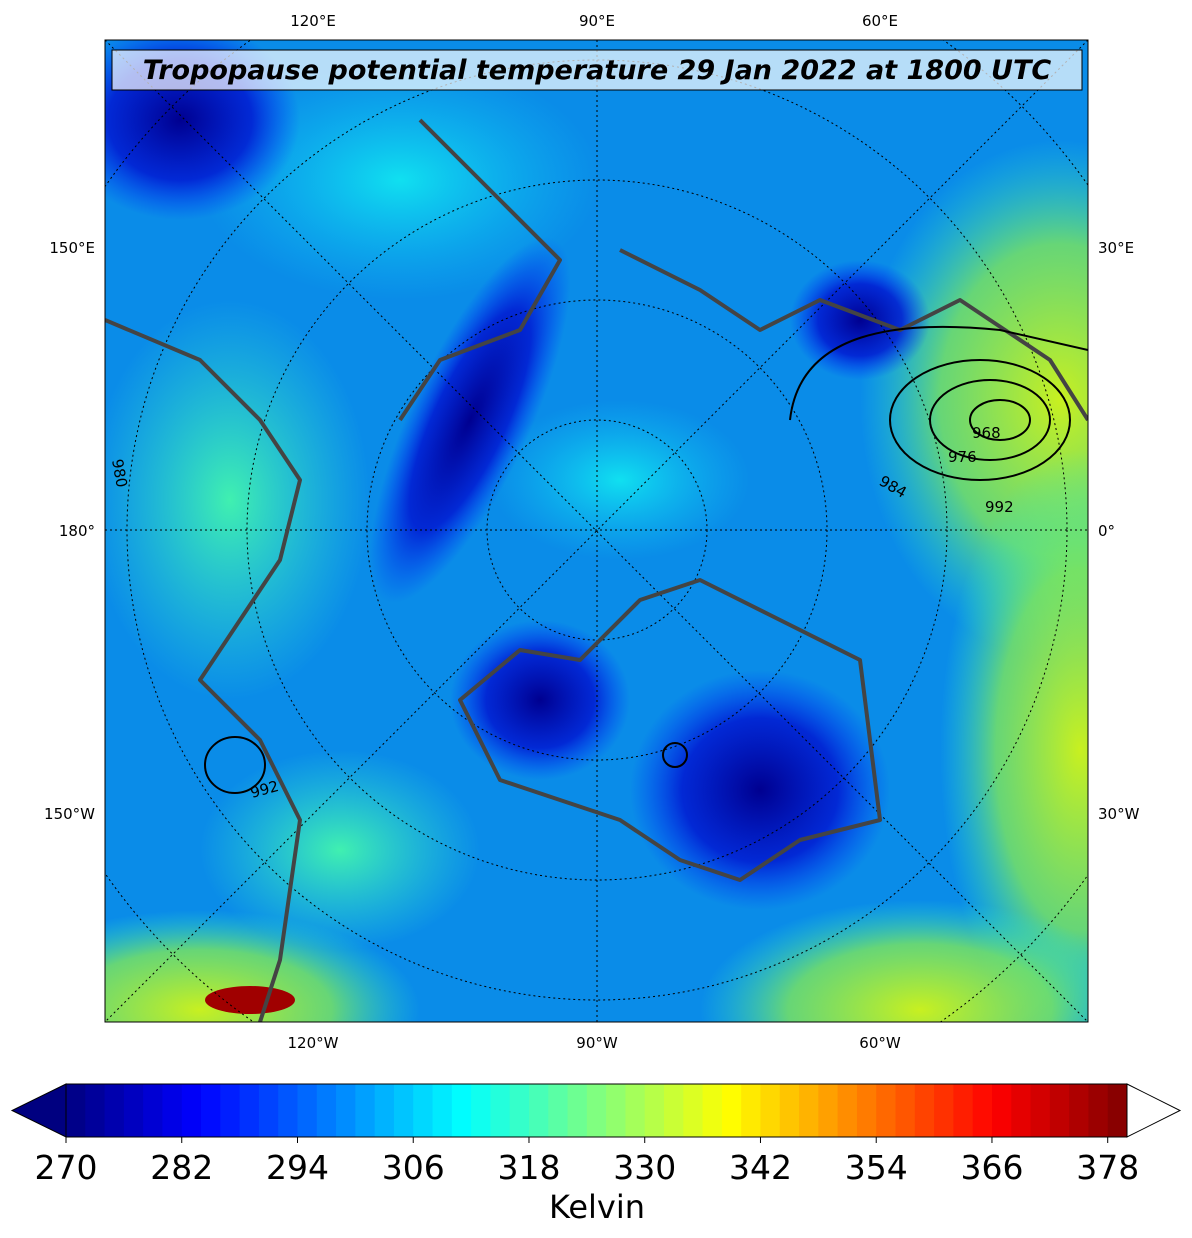 This screenshot has width=1192, height=1238. I want to click on contour-label: 968, so click(986, 433).